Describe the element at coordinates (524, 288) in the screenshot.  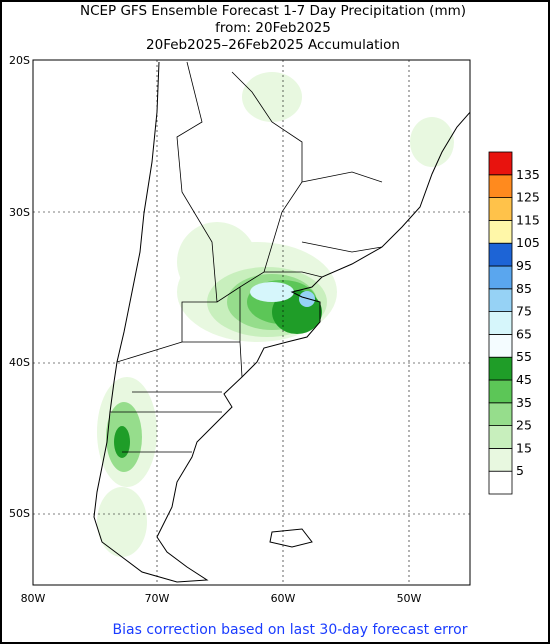
I see `legend-label: 85` at that location.